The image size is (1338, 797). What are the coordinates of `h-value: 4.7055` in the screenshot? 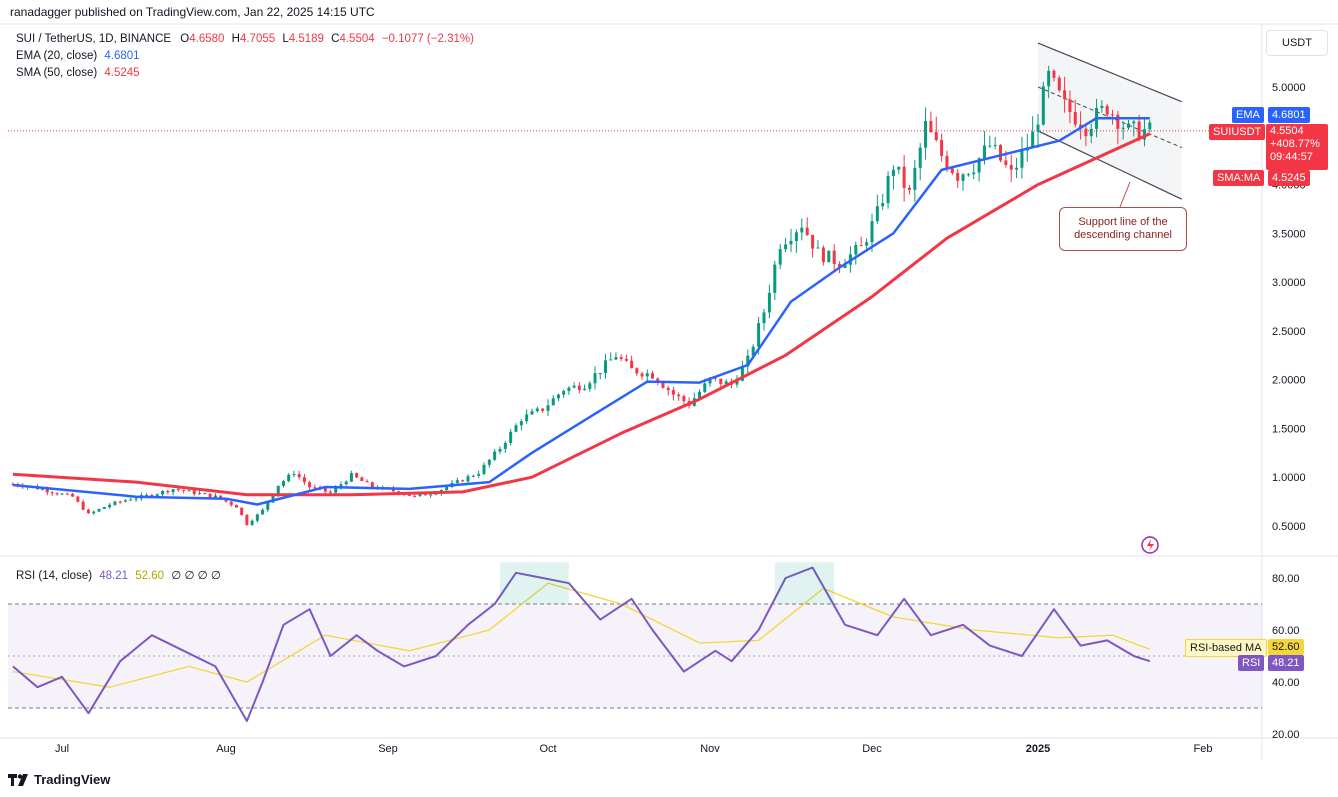 It's located at (257, 39).